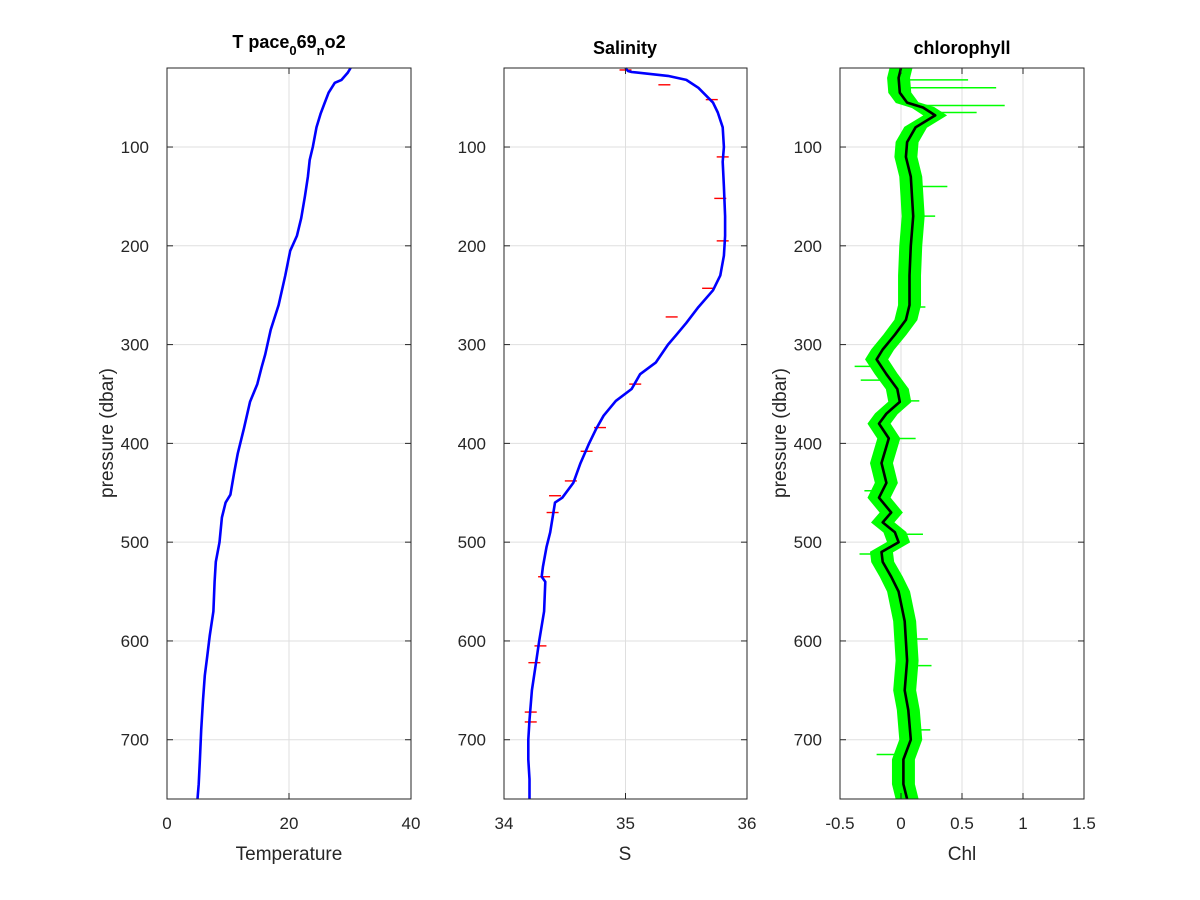  Describe the element at coordinates (808, 542) in the screenshot. I see `chlorophyll-y-tick-label: 500` at that location.